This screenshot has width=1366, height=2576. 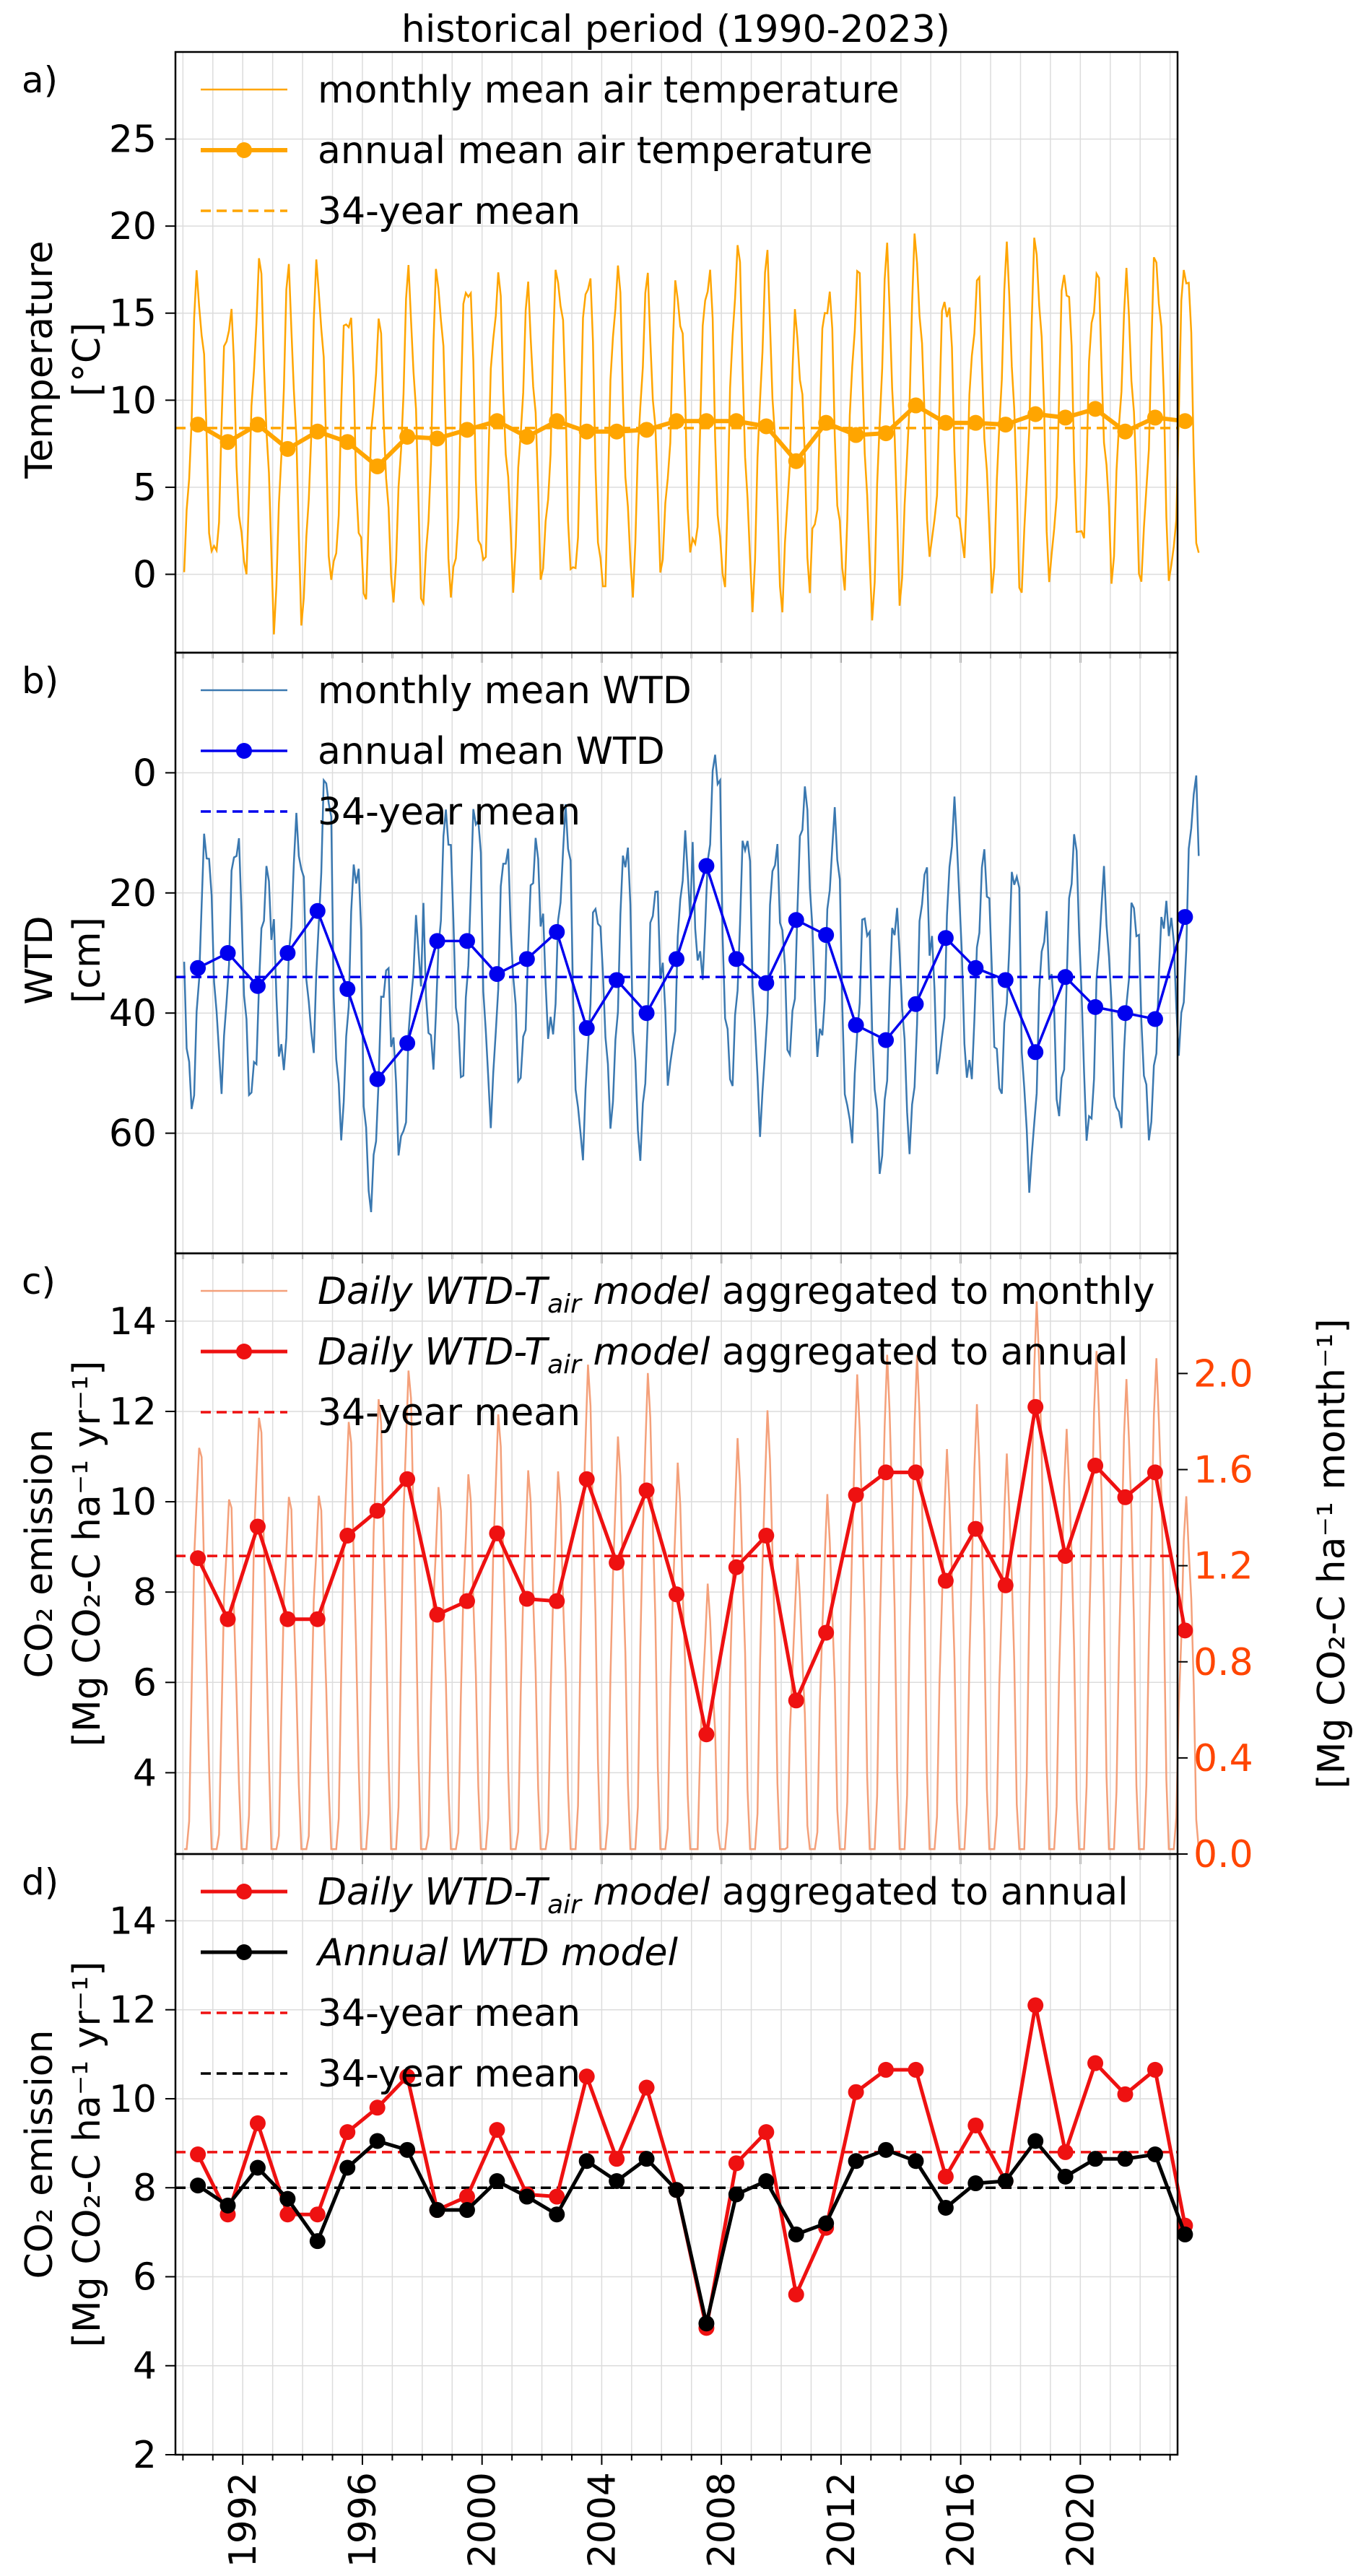 I want to click on y-tick-label: 8, so click(x=145, y=1592).